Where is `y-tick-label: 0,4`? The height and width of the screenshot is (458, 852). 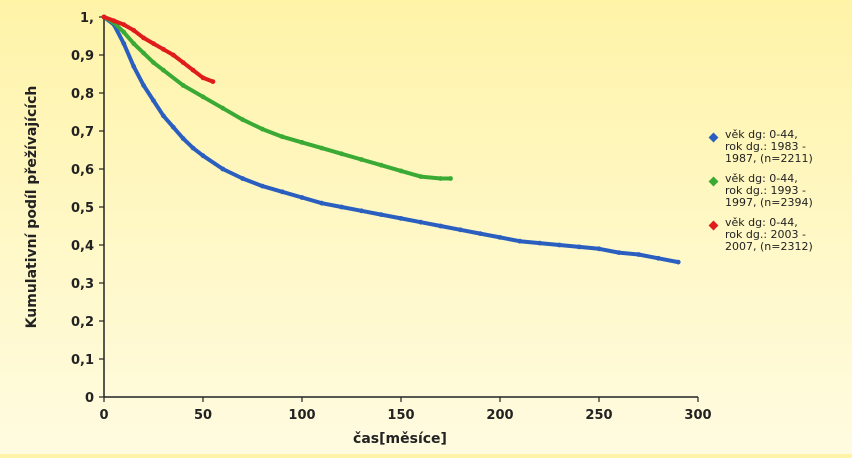
y-tick-label: 0,4 is located at coordinates (82, 246).